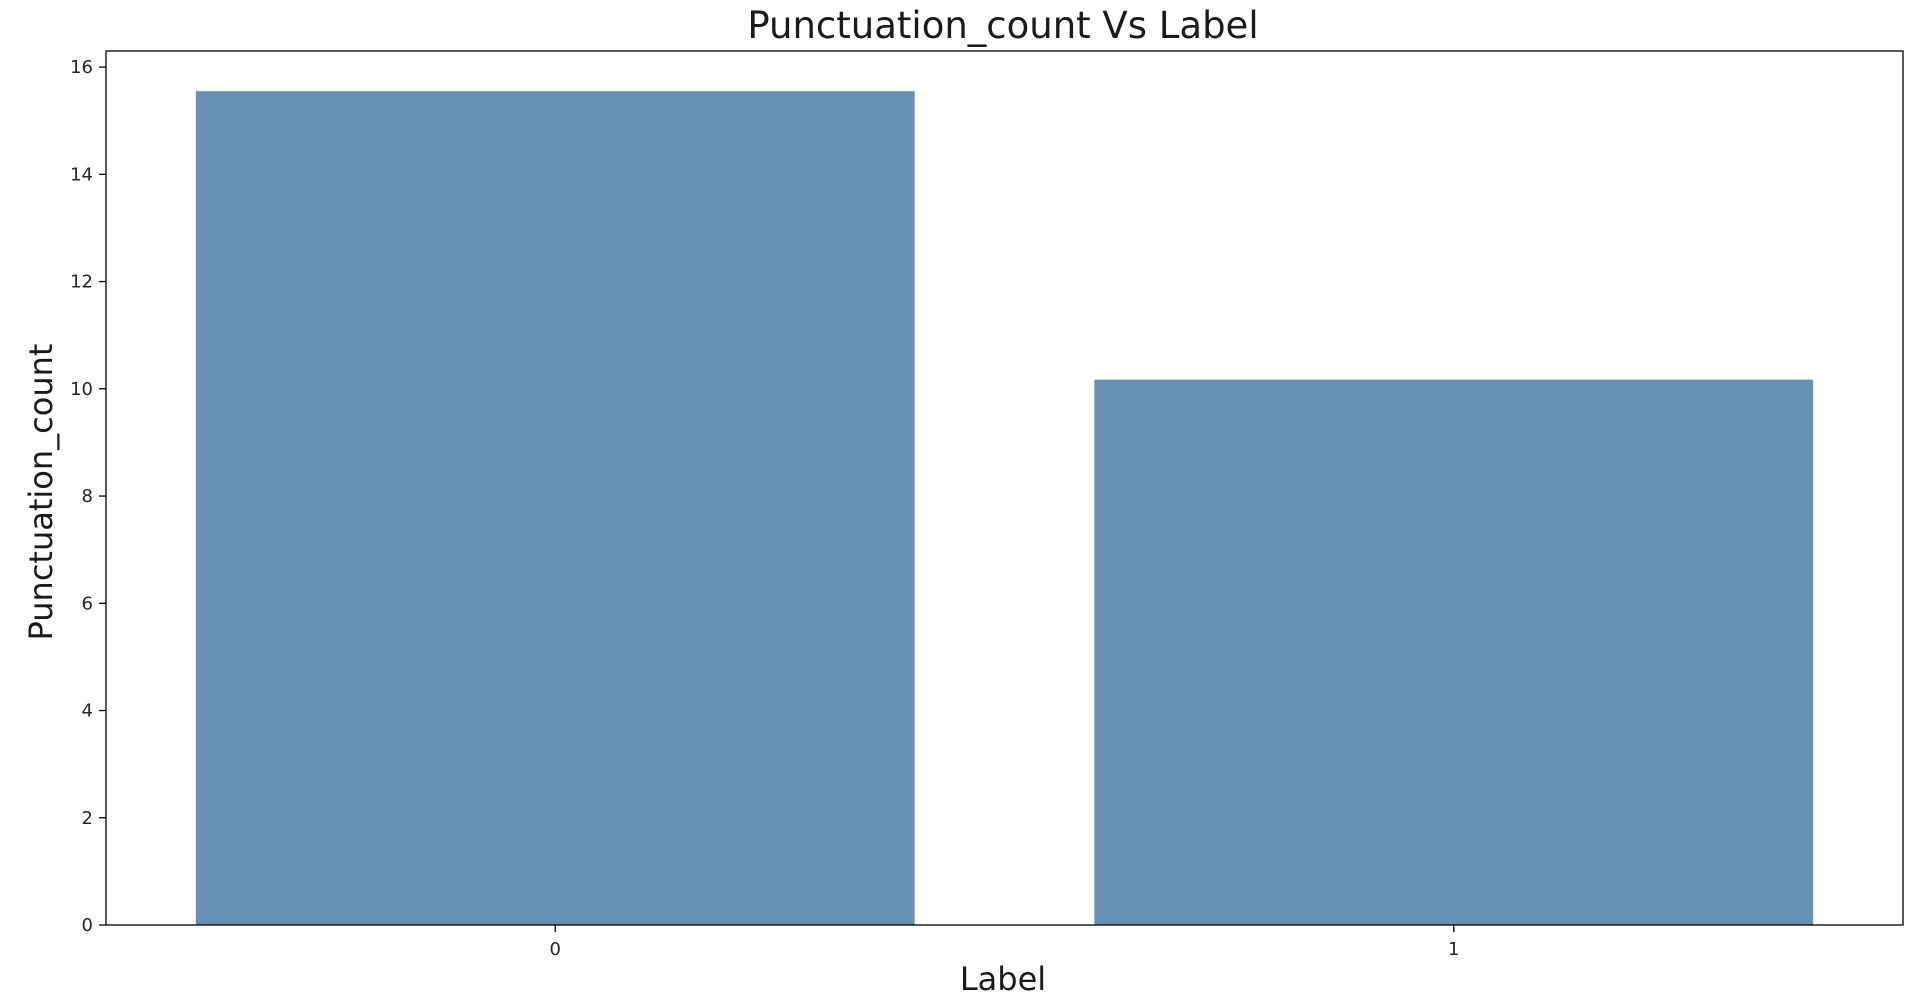 The height and width of the screenshot is (1002, 1924). Describe the element at coordinates (81, 389) in the screenshot. I see `y-tick-label-10: 10` at that location.